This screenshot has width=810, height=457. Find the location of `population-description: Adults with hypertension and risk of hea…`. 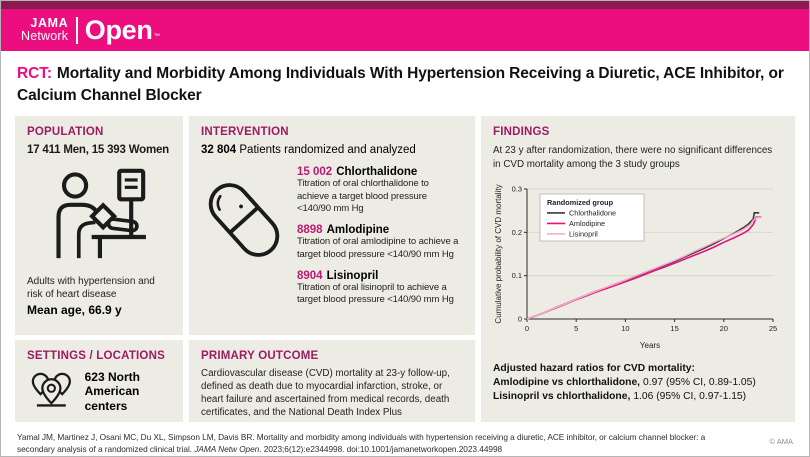

population-description: Adults with hypertension and risk of hea… is located at coordinates (91, 288).